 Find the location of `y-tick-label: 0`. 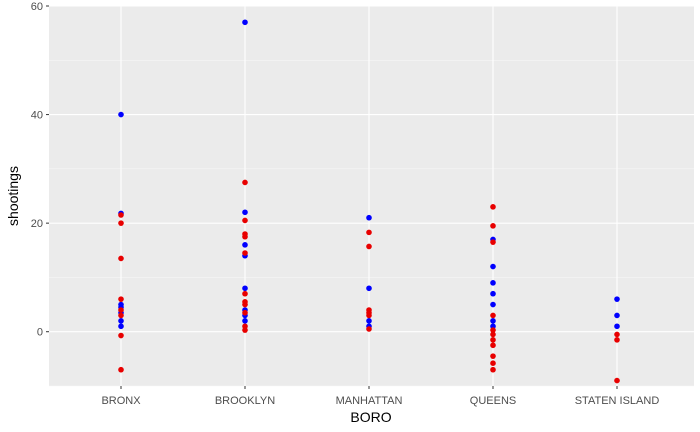

y-tick-label: 0 is located at coordinates (40, 333).